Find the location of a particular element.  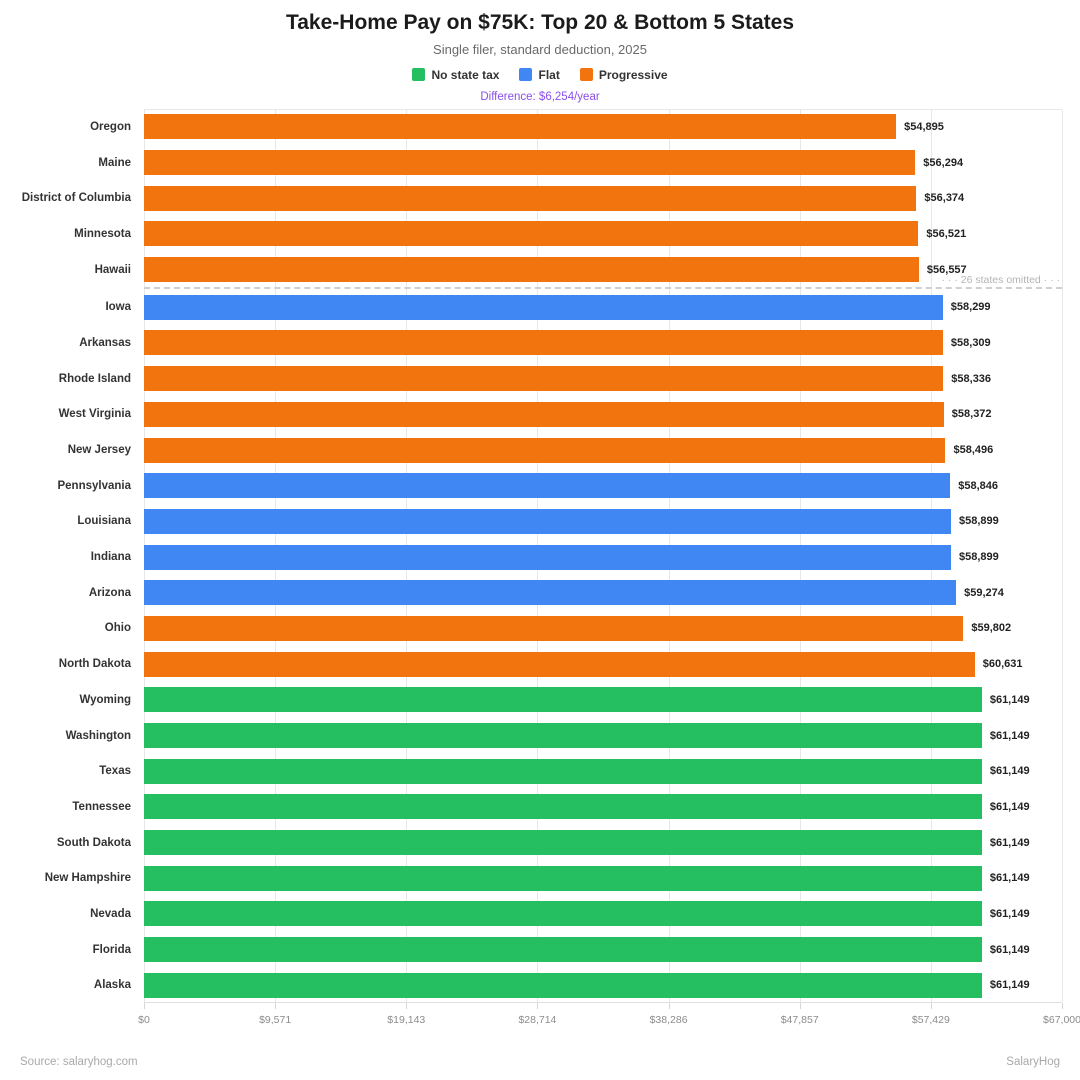

x-tick-label: $38,286 is located at coordinates (668, 1020).